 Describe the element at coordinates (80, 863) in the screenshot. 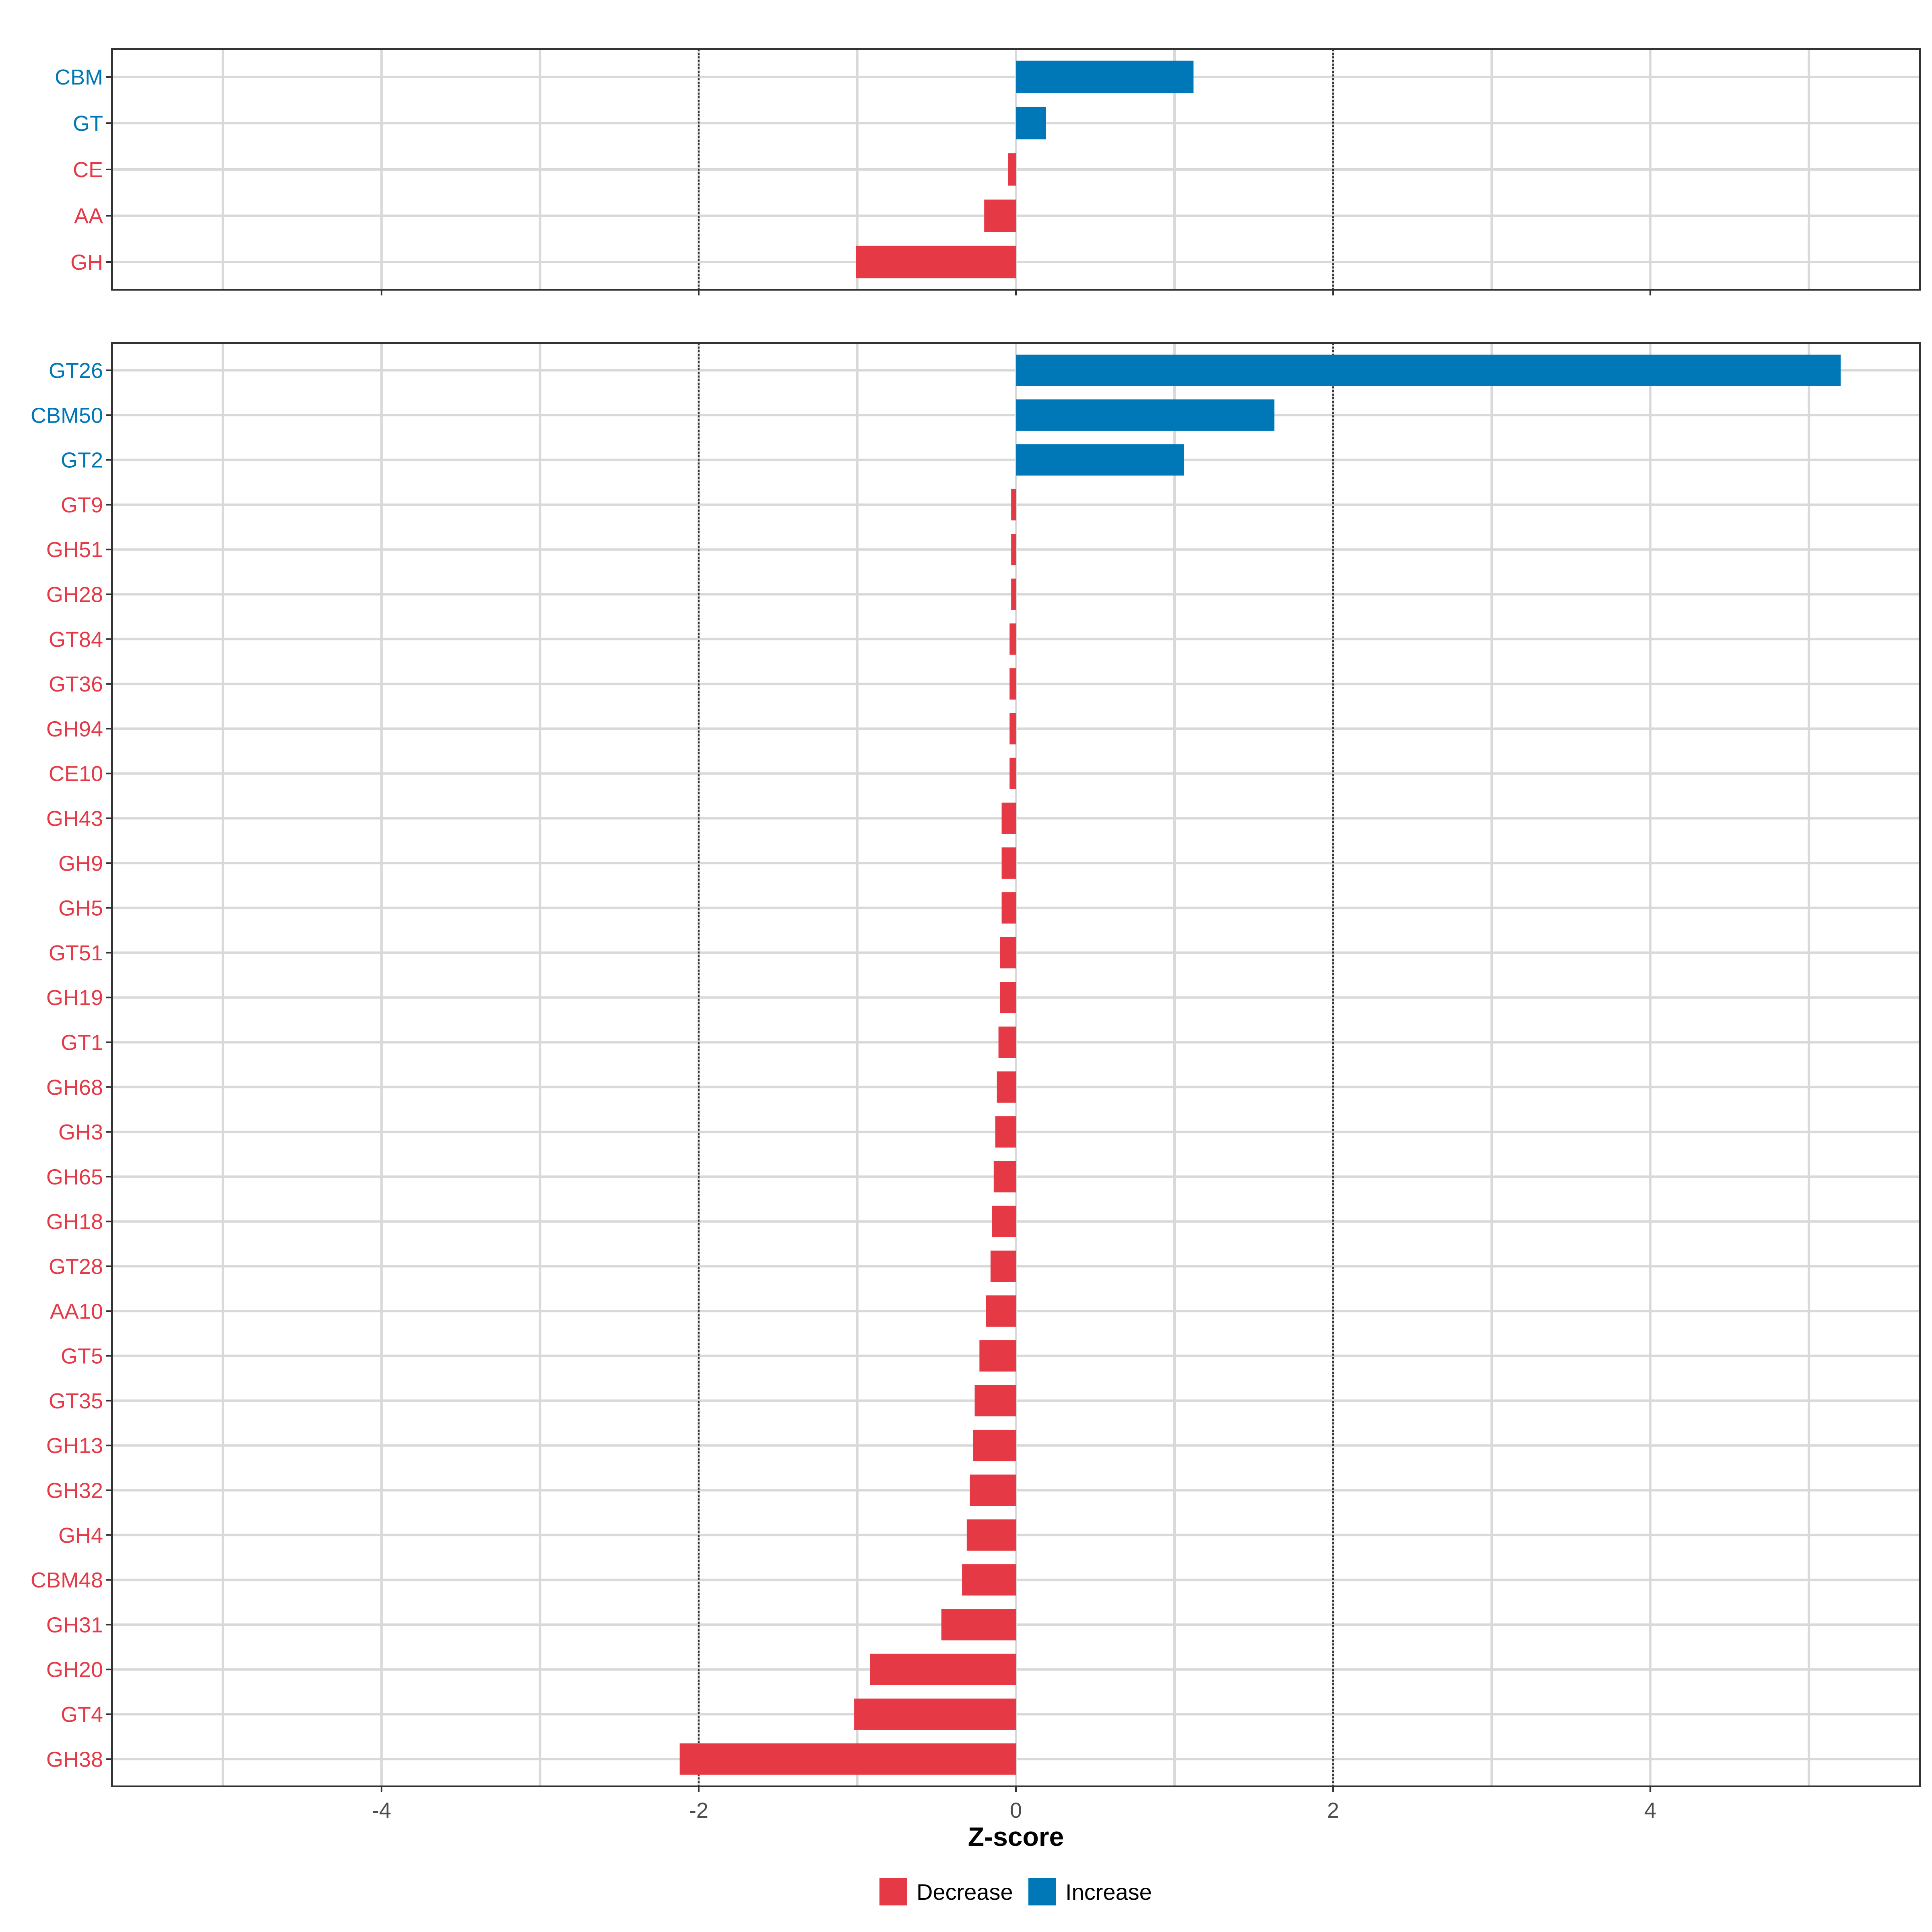

I see `y-tick-label: GH9` at that location.